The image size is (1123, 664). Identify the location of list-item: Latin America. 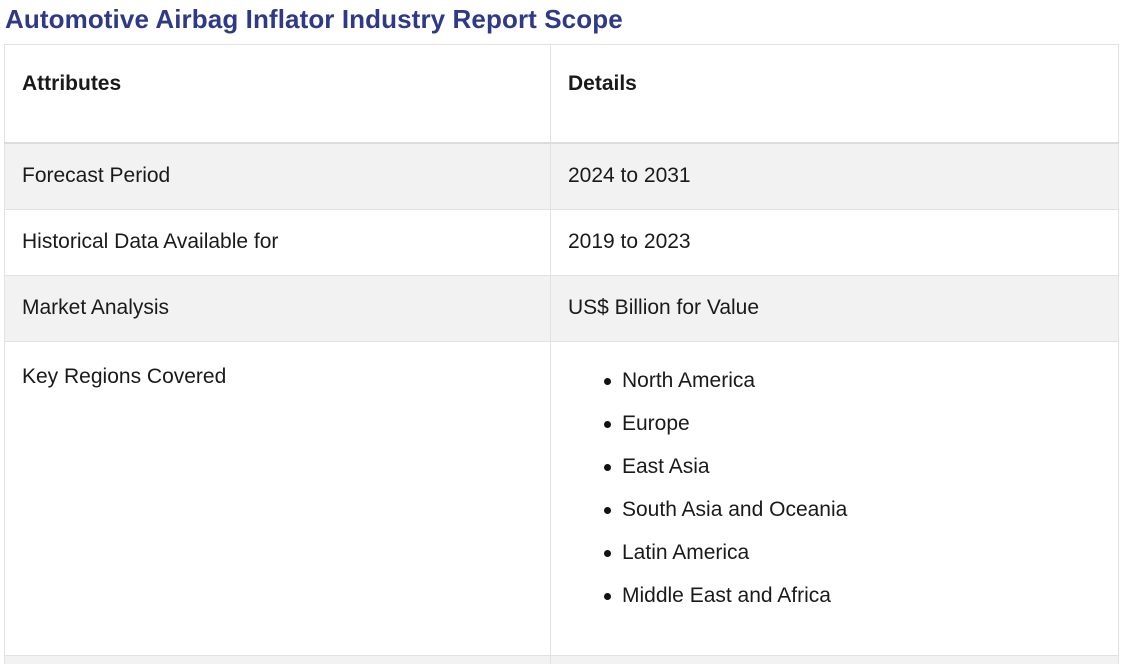
(861, 553).